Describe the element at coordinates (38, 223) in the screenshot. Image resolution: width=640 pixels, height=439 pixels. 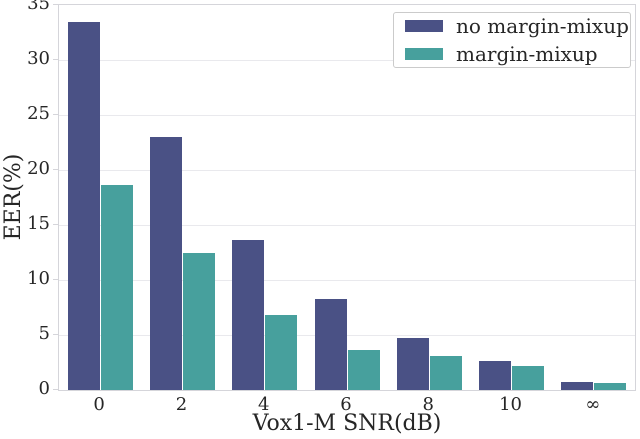
I see `y-tick-label: 15` at that location.